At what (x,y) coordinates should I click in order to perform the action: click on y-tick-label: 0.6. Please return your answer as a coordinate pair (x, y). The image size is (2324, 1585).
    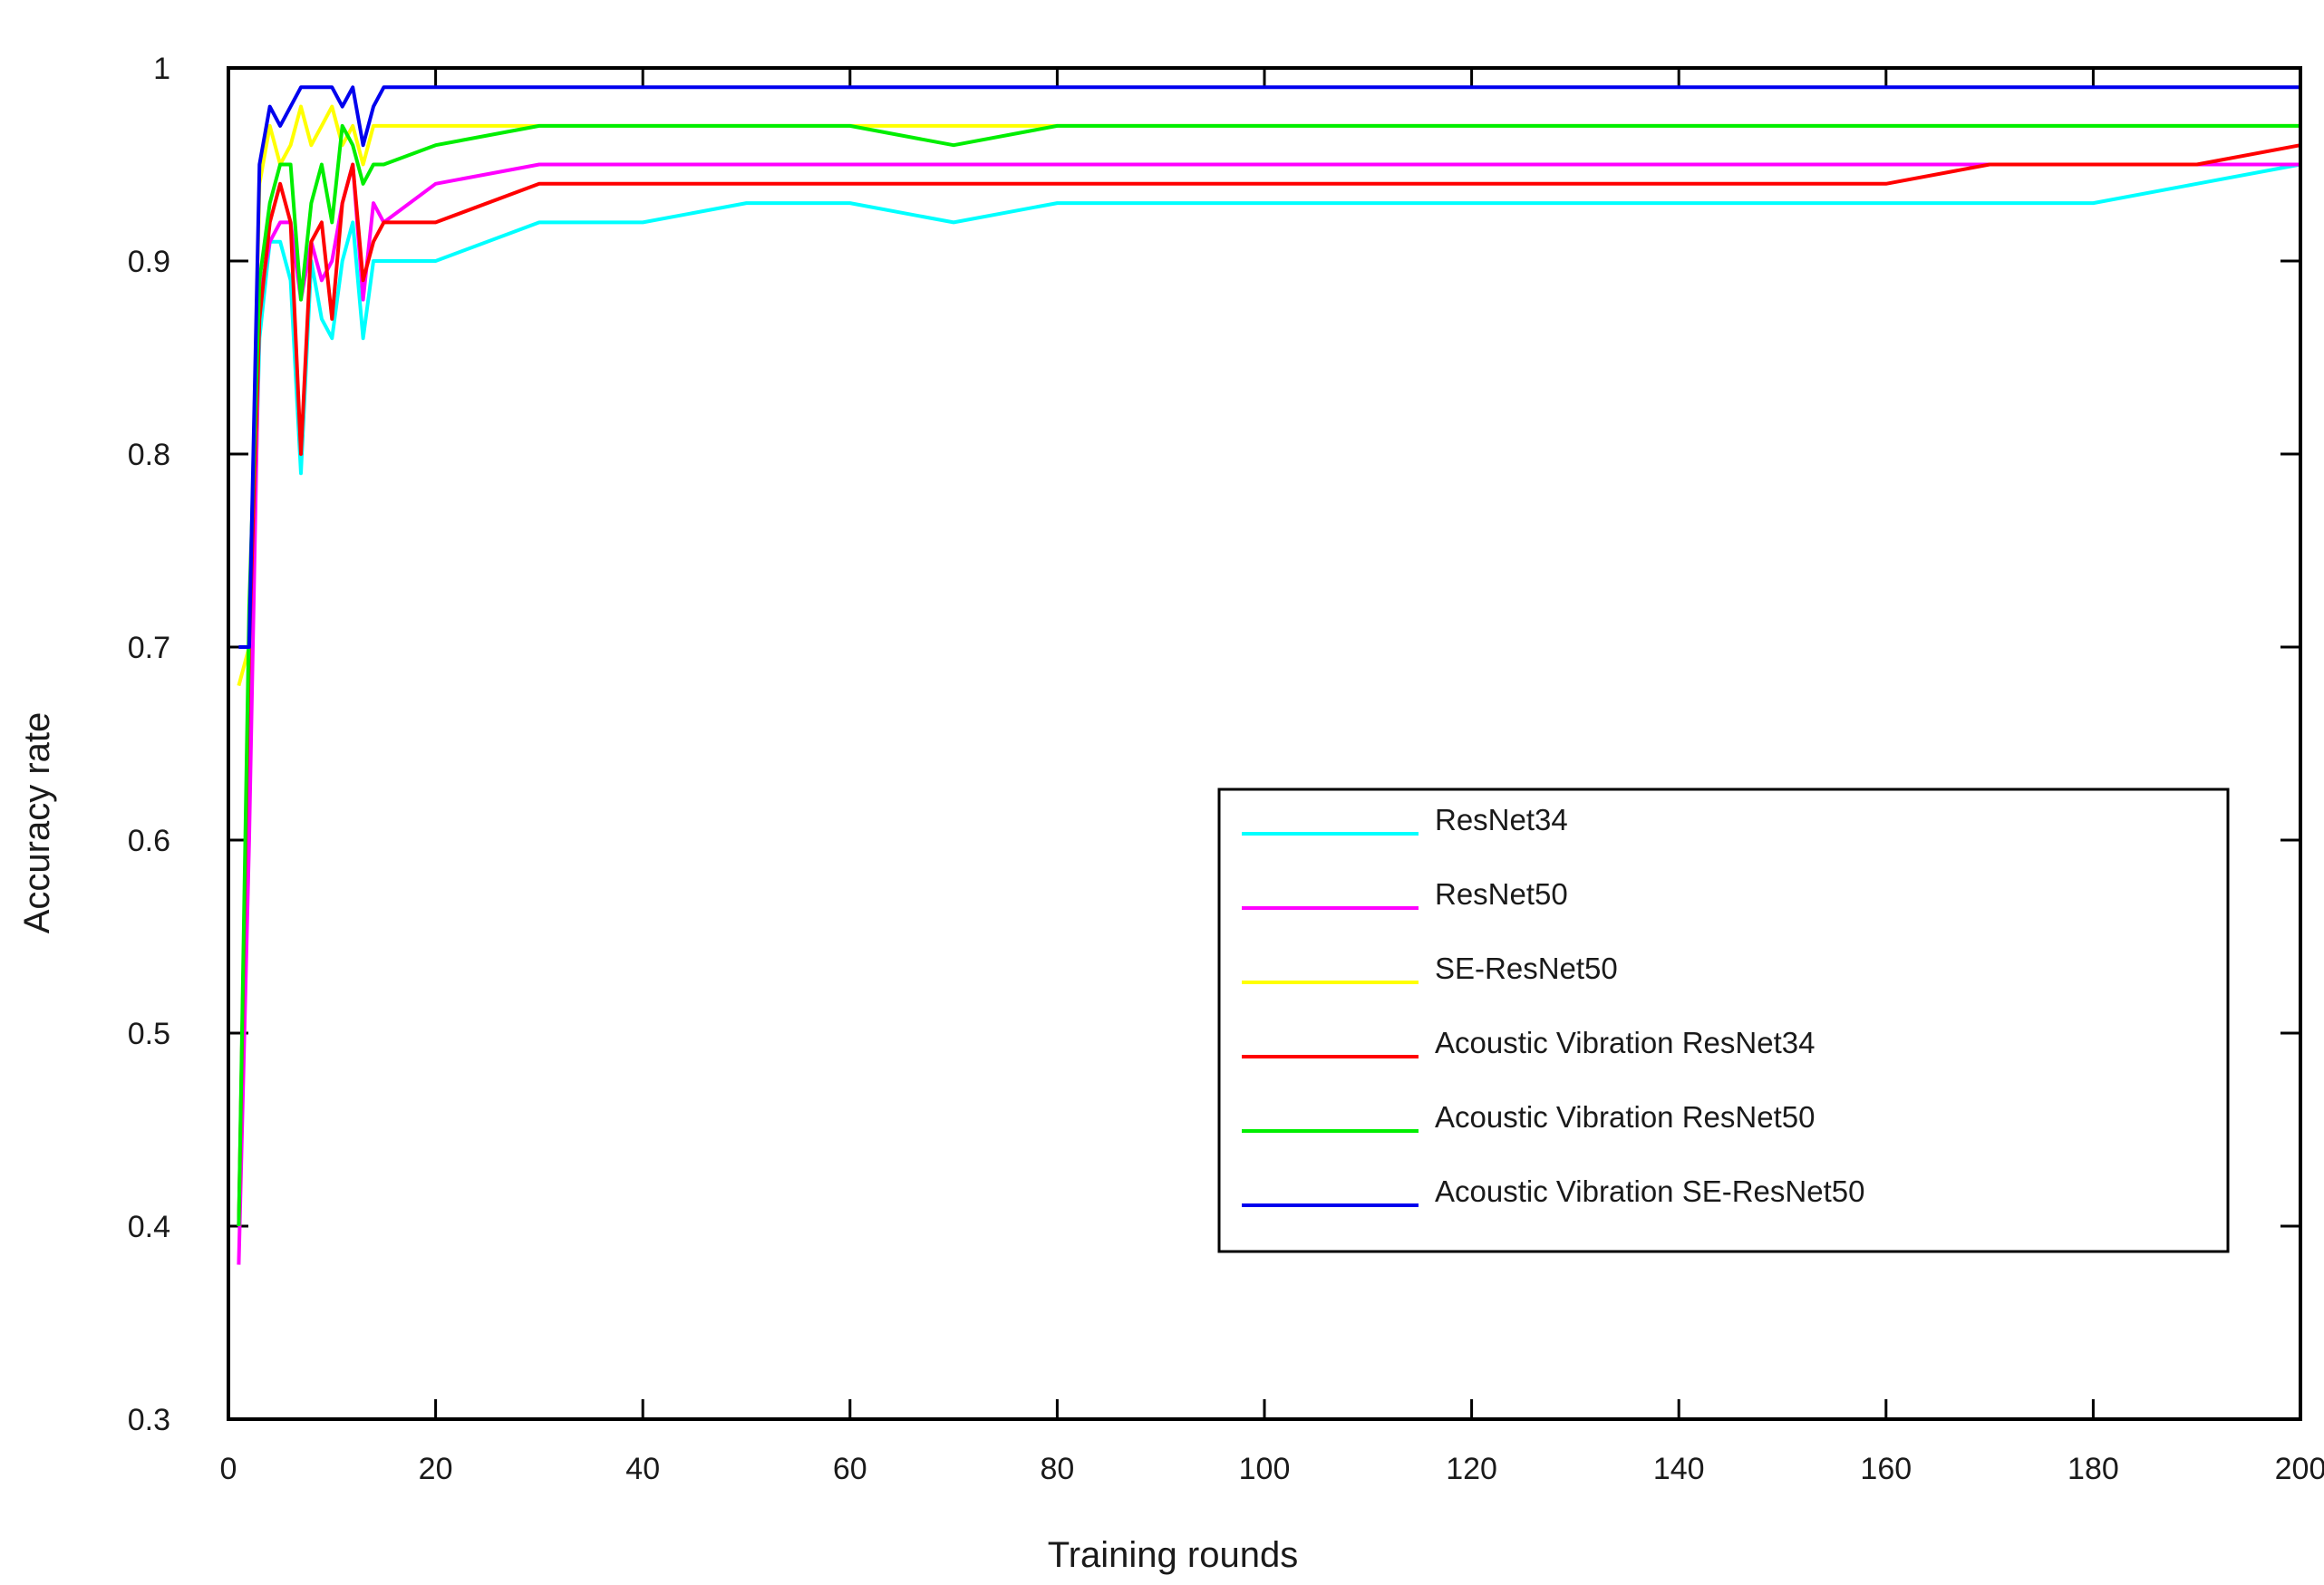
    Looking at the image, I should click on (149, 841).